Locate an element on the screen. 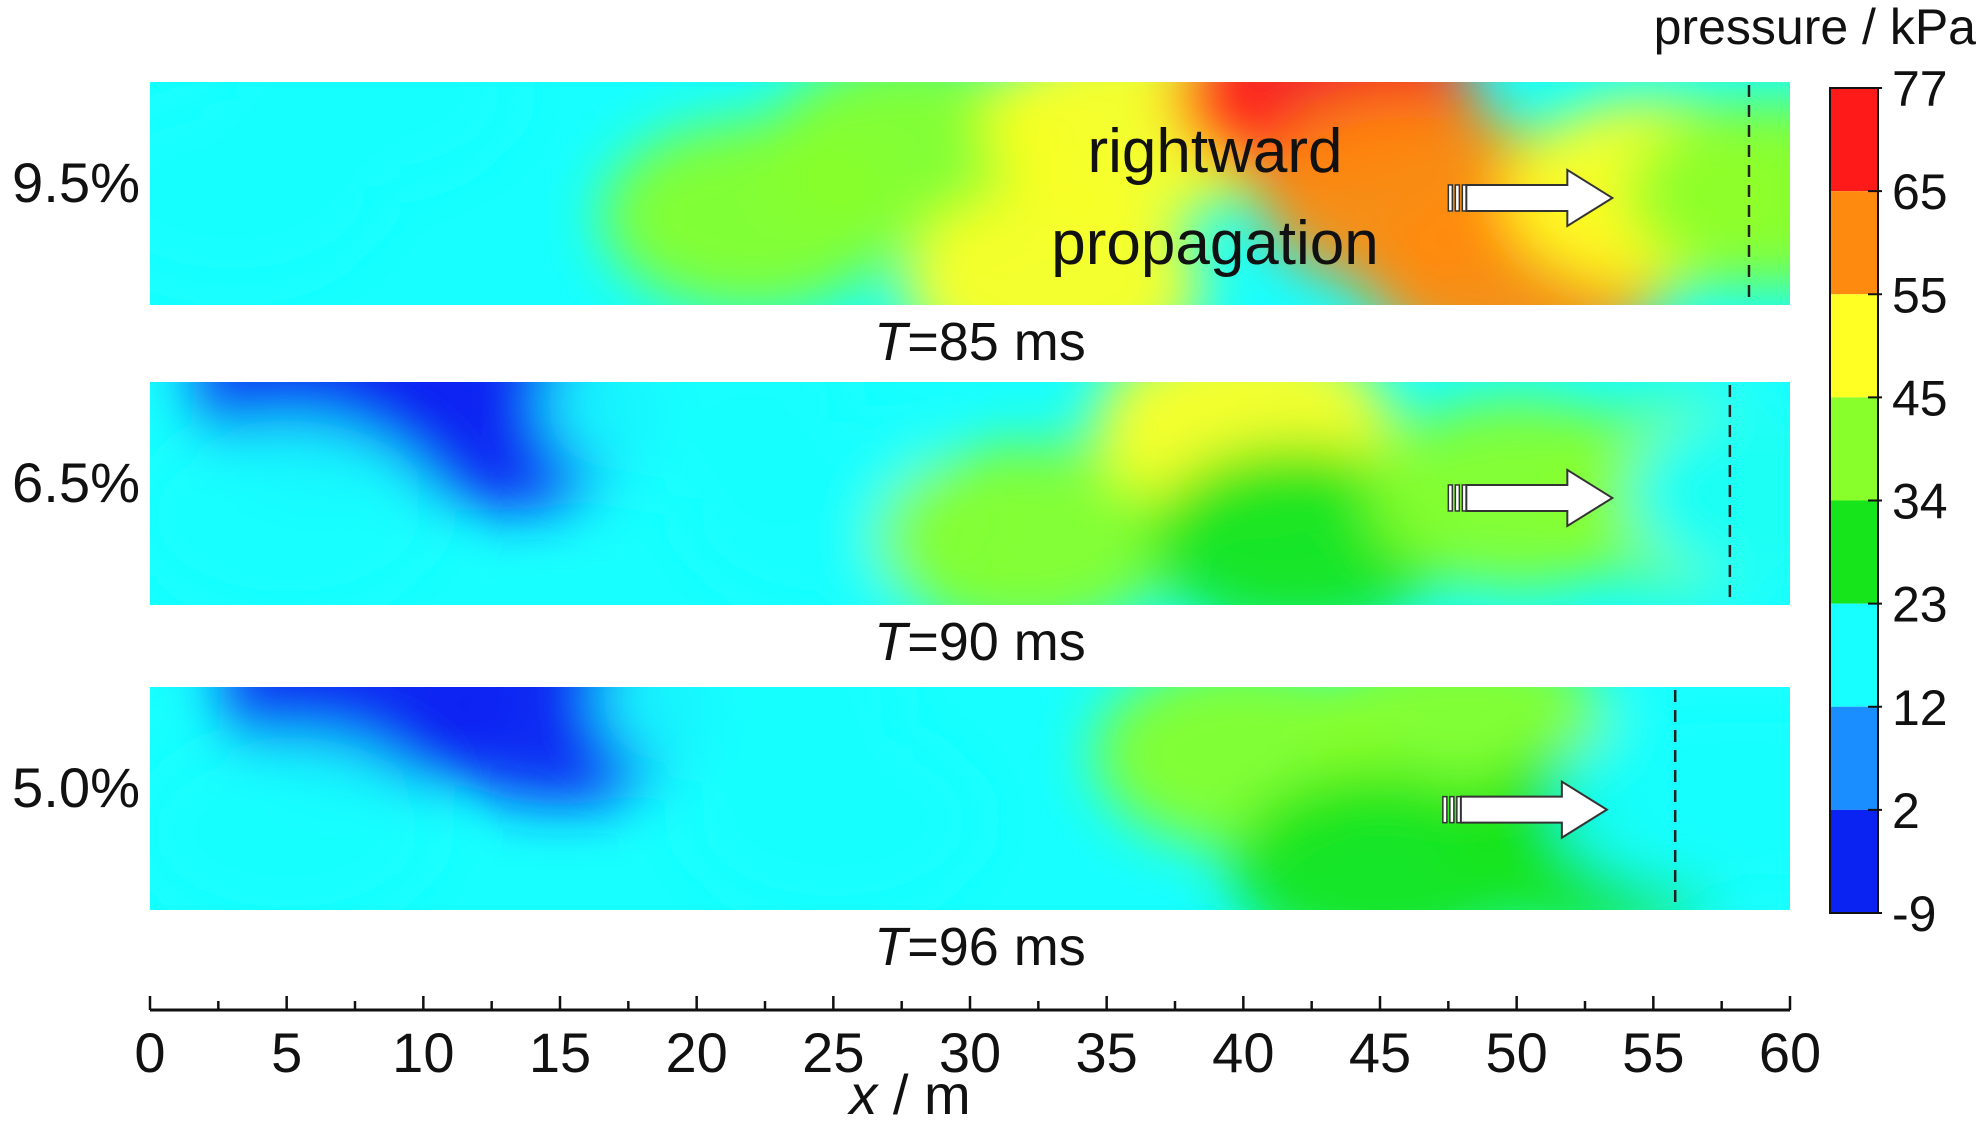  panel-time-label: T=96 ms is located at coordinates (980, 947).